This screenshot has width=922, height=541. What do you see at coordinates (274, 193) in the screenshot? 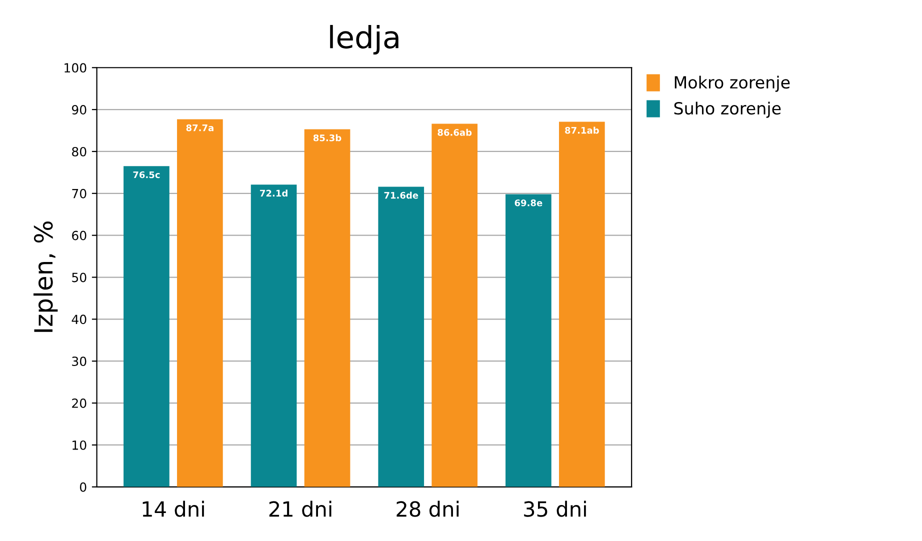
I see `data-label: 72.1d` at bounding box center [274, 193].